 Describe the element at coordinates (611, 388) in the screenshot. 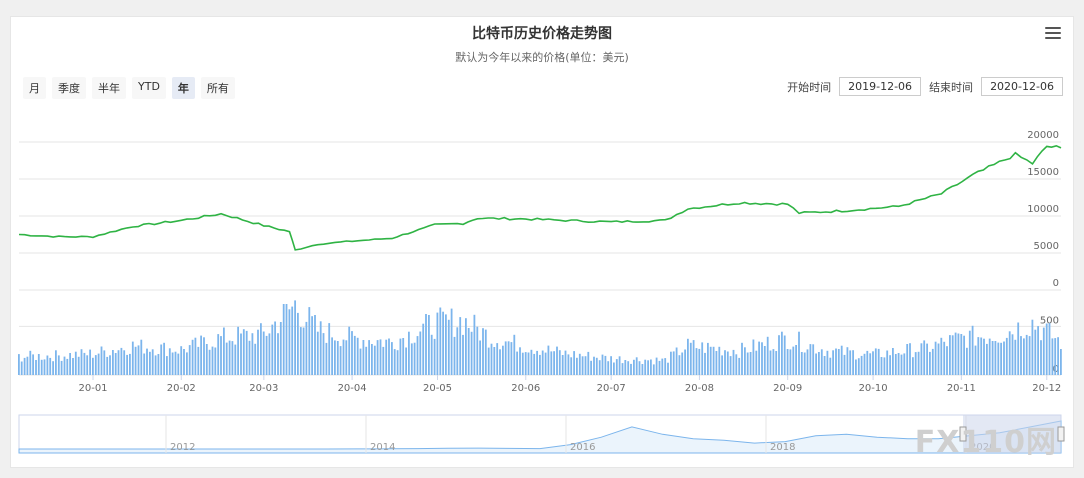

I see `x-tick-label: 20-07` at that location.